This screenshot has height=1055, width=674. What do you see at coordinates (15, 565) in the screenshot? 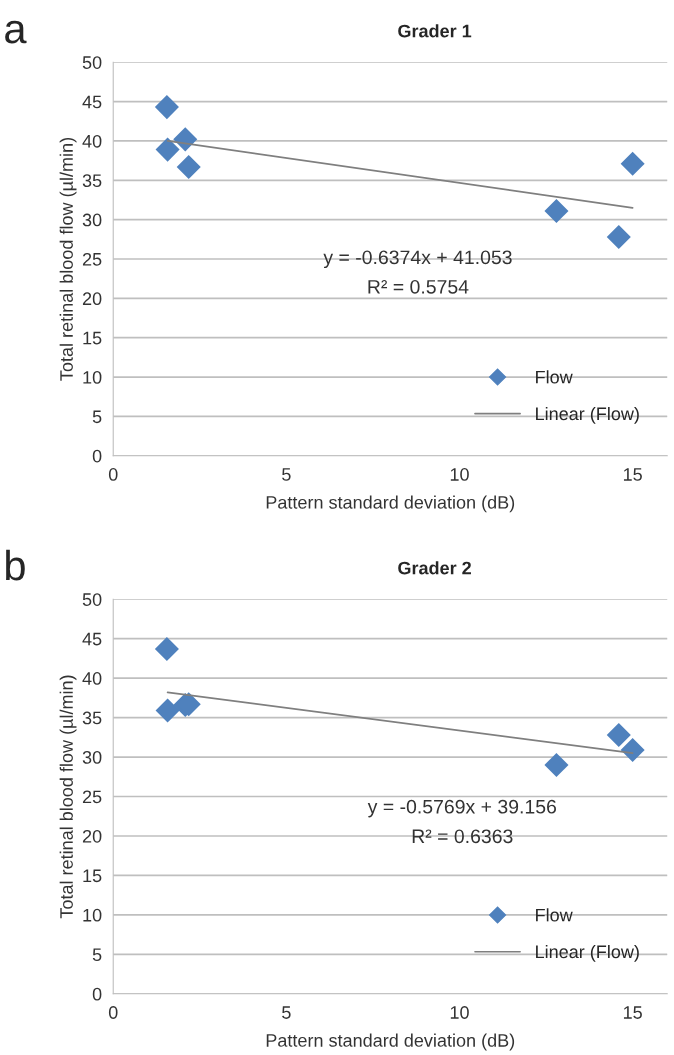
I see `text: b` at bounding box center [15, 565].